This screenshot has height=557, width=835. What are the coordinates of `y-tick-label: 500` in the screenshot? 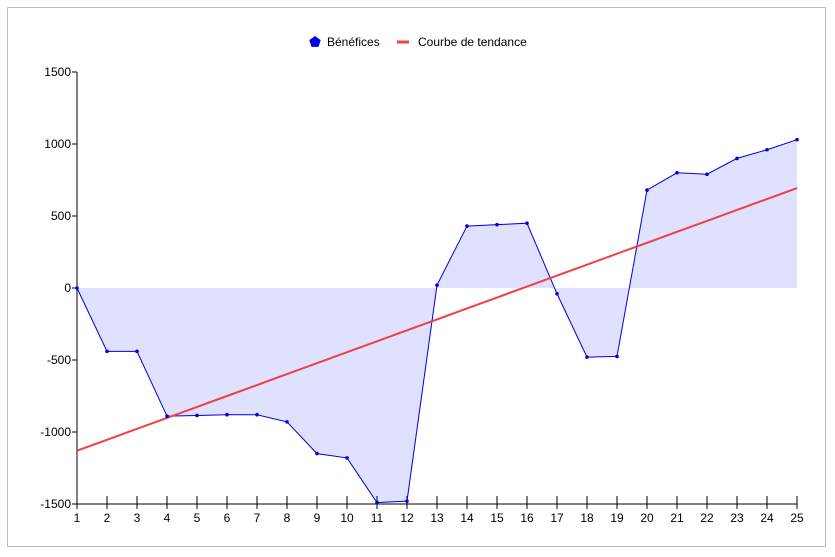 It's located at (61, 216).